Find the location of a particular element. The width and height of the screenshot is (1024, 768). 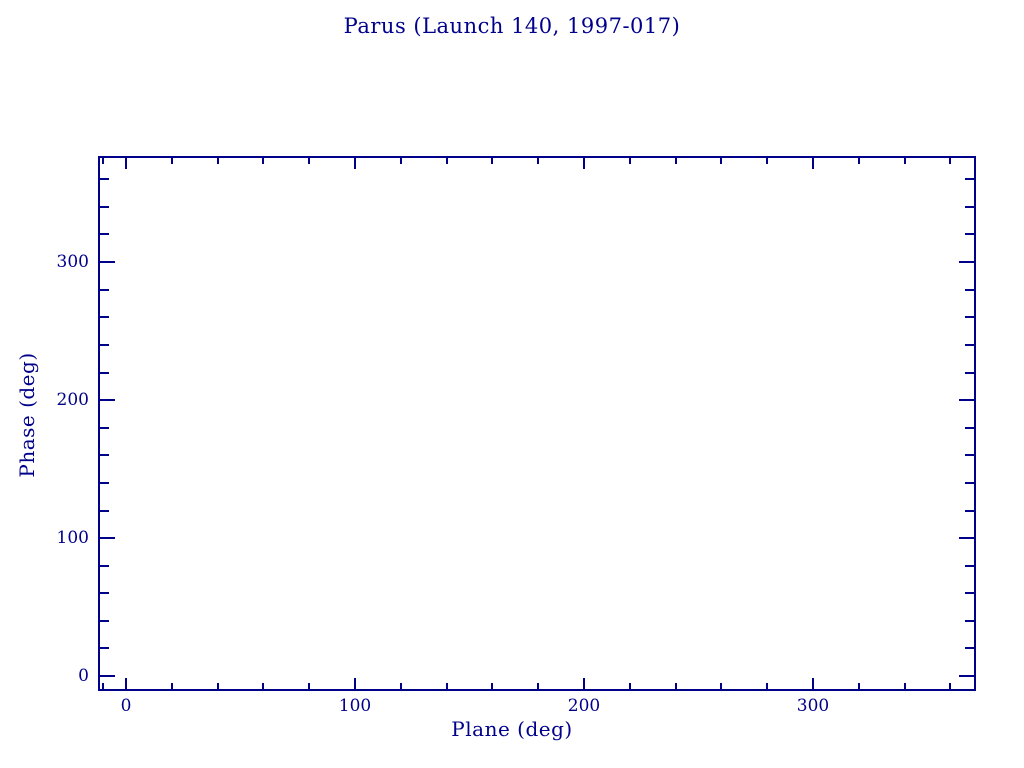

y-tick-label-300: 300 is located at coordinates (72, 262).